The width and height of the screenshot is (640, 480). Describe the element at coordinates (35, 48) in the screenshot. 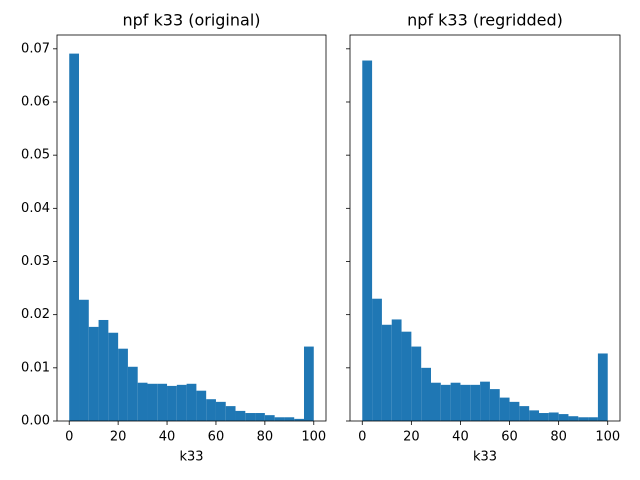

I see `y-tick-label: 0.07` at that location.